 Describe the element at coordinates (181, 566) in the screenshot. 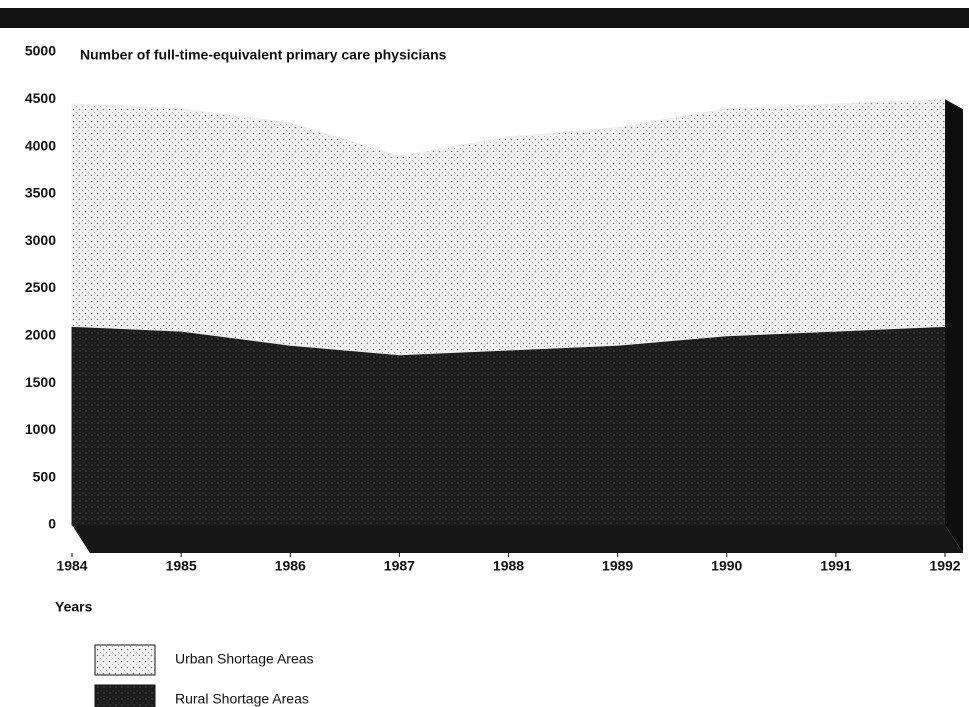

I see `x-tick-label: 1985` at that location.